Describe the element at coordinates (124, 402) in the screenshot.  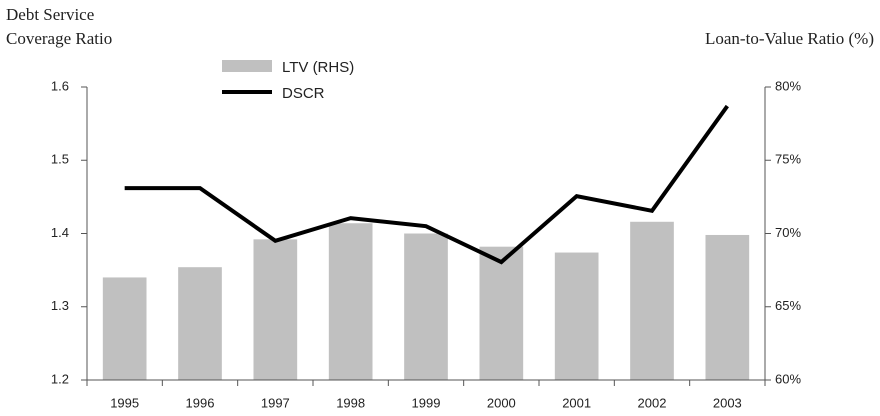
I see `x-tick-label: 1995` at that location.